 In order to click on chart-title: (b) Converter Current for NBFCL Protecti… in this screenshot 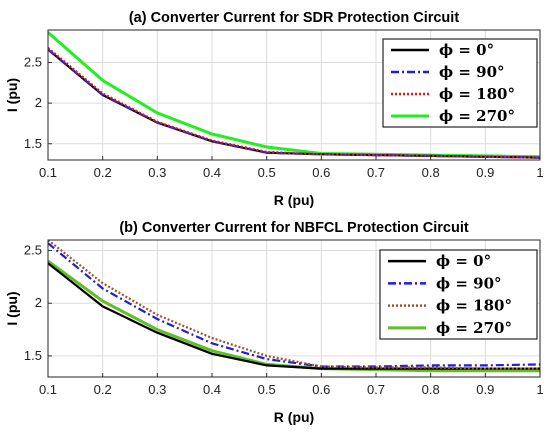, I will do `click(294, 228)`.